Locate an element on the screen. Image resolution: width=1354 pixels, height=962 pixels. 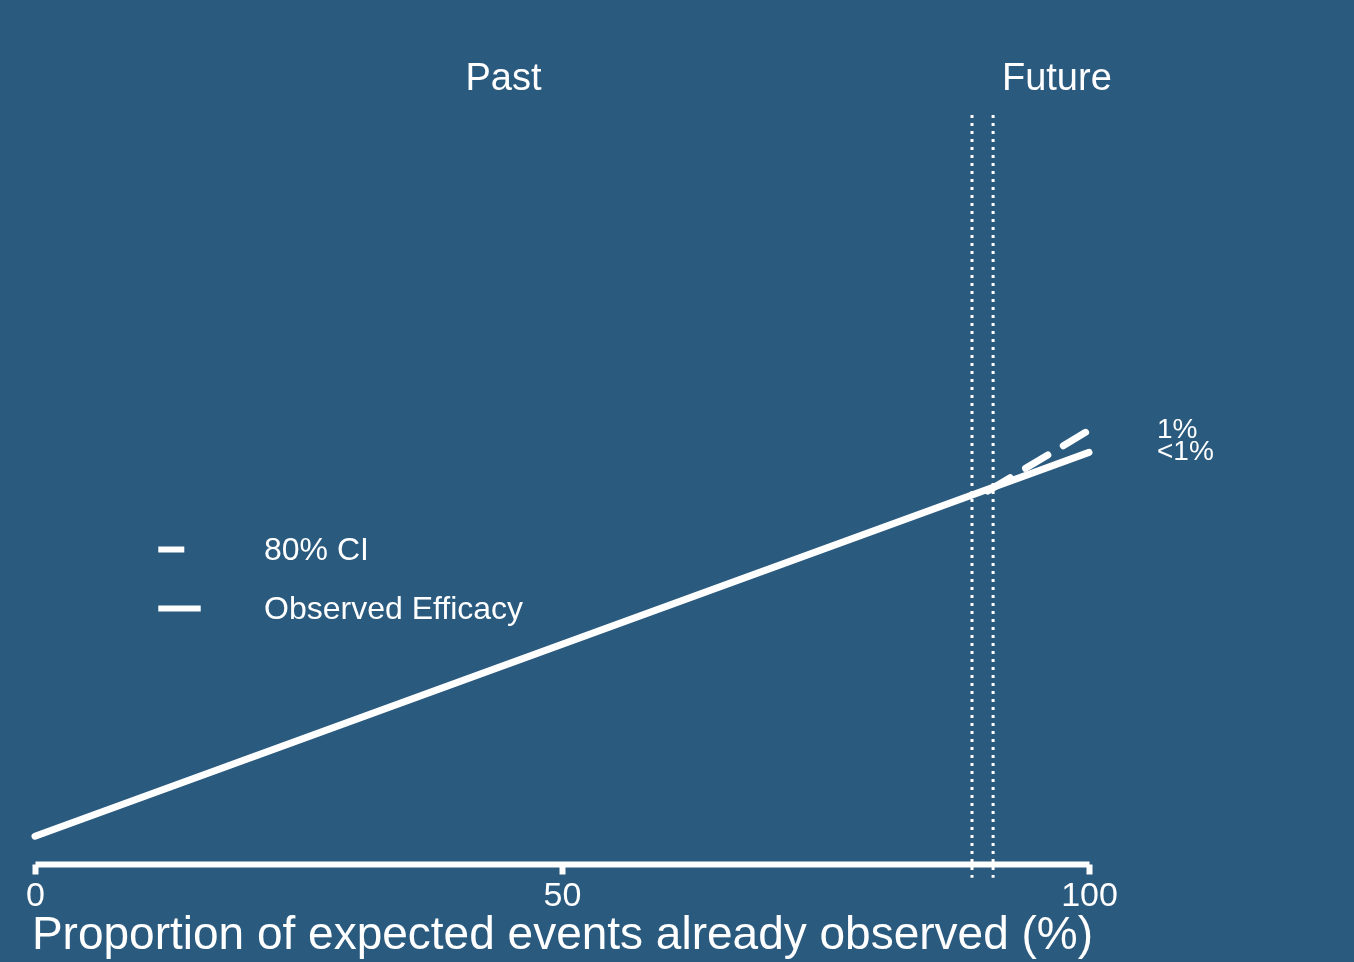
text: Future is located at coordinates (1056, 77).